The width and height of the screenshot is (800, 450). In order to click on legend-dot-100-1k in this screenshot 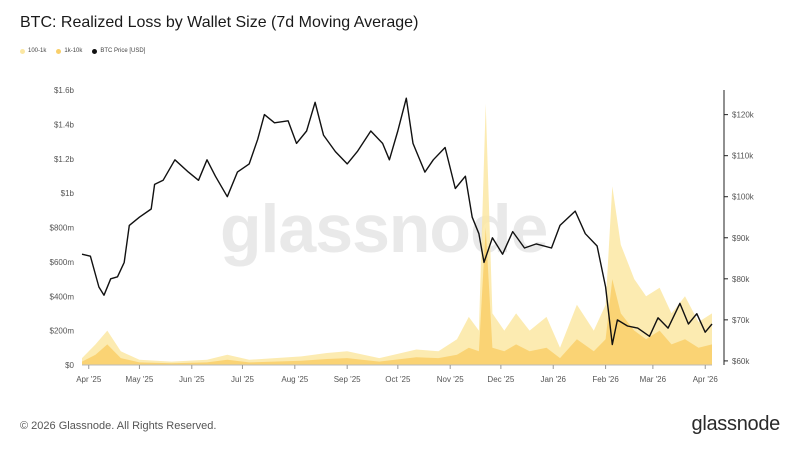, I will do `click(22, 51)`.